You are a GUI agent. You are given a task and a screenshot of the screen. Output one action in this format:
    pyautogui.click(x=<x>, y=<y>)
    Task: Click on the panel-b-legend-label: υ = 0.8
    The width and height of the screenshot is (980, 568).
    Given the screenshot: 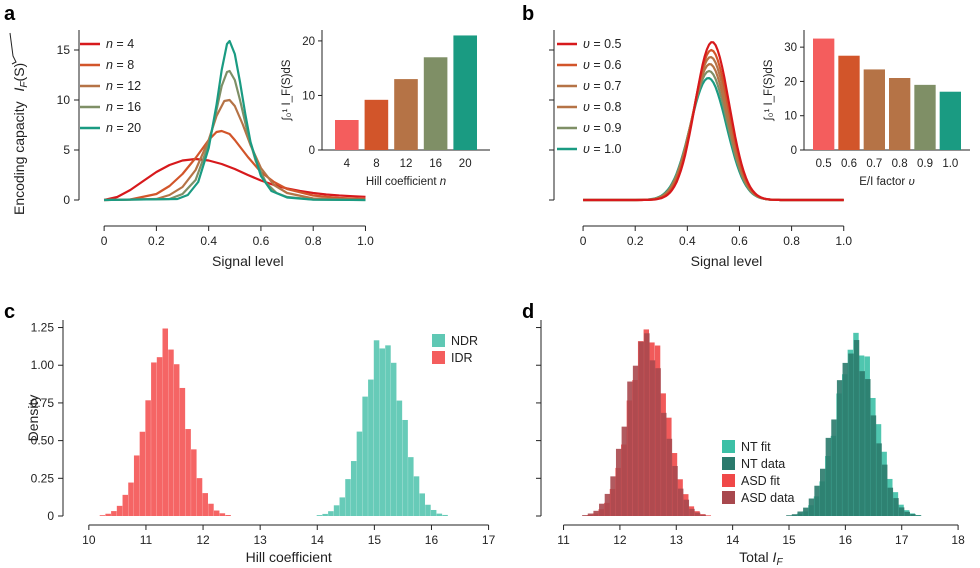 What is the action you would take?
    pyautogui.click(x=602, y=107)
    